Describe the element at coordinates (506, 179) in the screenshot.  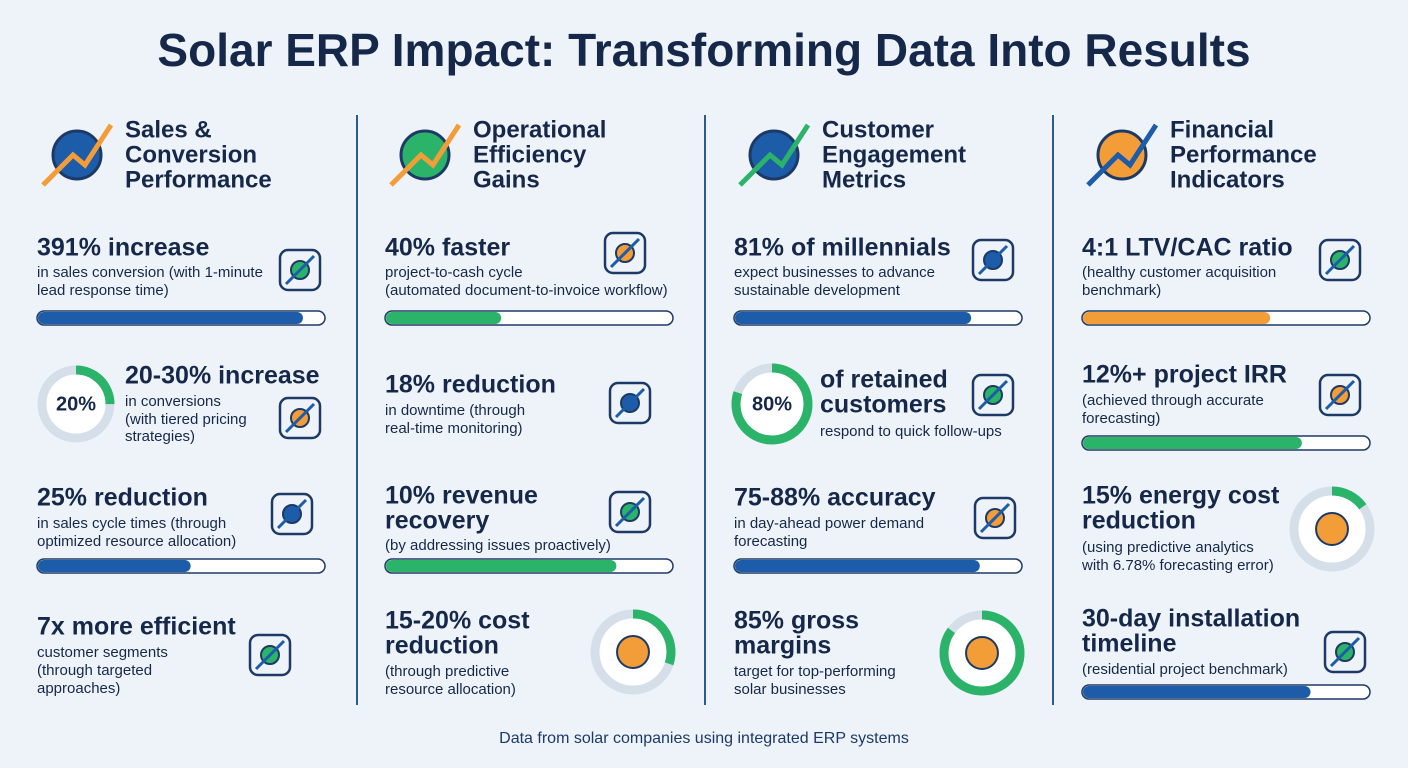
I see `column-title: Gains` at that location.